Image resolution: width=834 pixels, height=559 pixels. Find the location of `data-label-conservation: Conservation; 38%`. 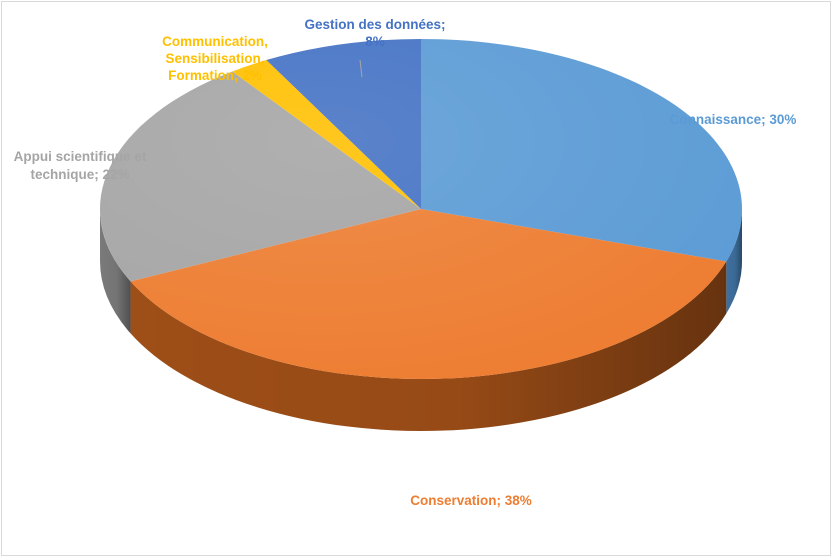

data-label-conservation: Conservation; 38% is located at coordinates (471, 500).